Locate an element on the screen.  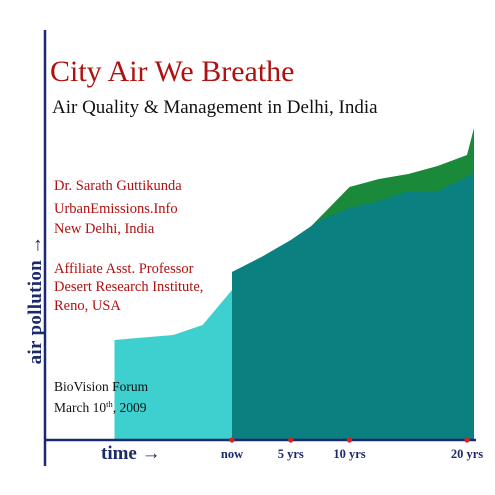
slide-subtitle: Air Quality & Management in Delhi, India is located at coordinates (215, 107).